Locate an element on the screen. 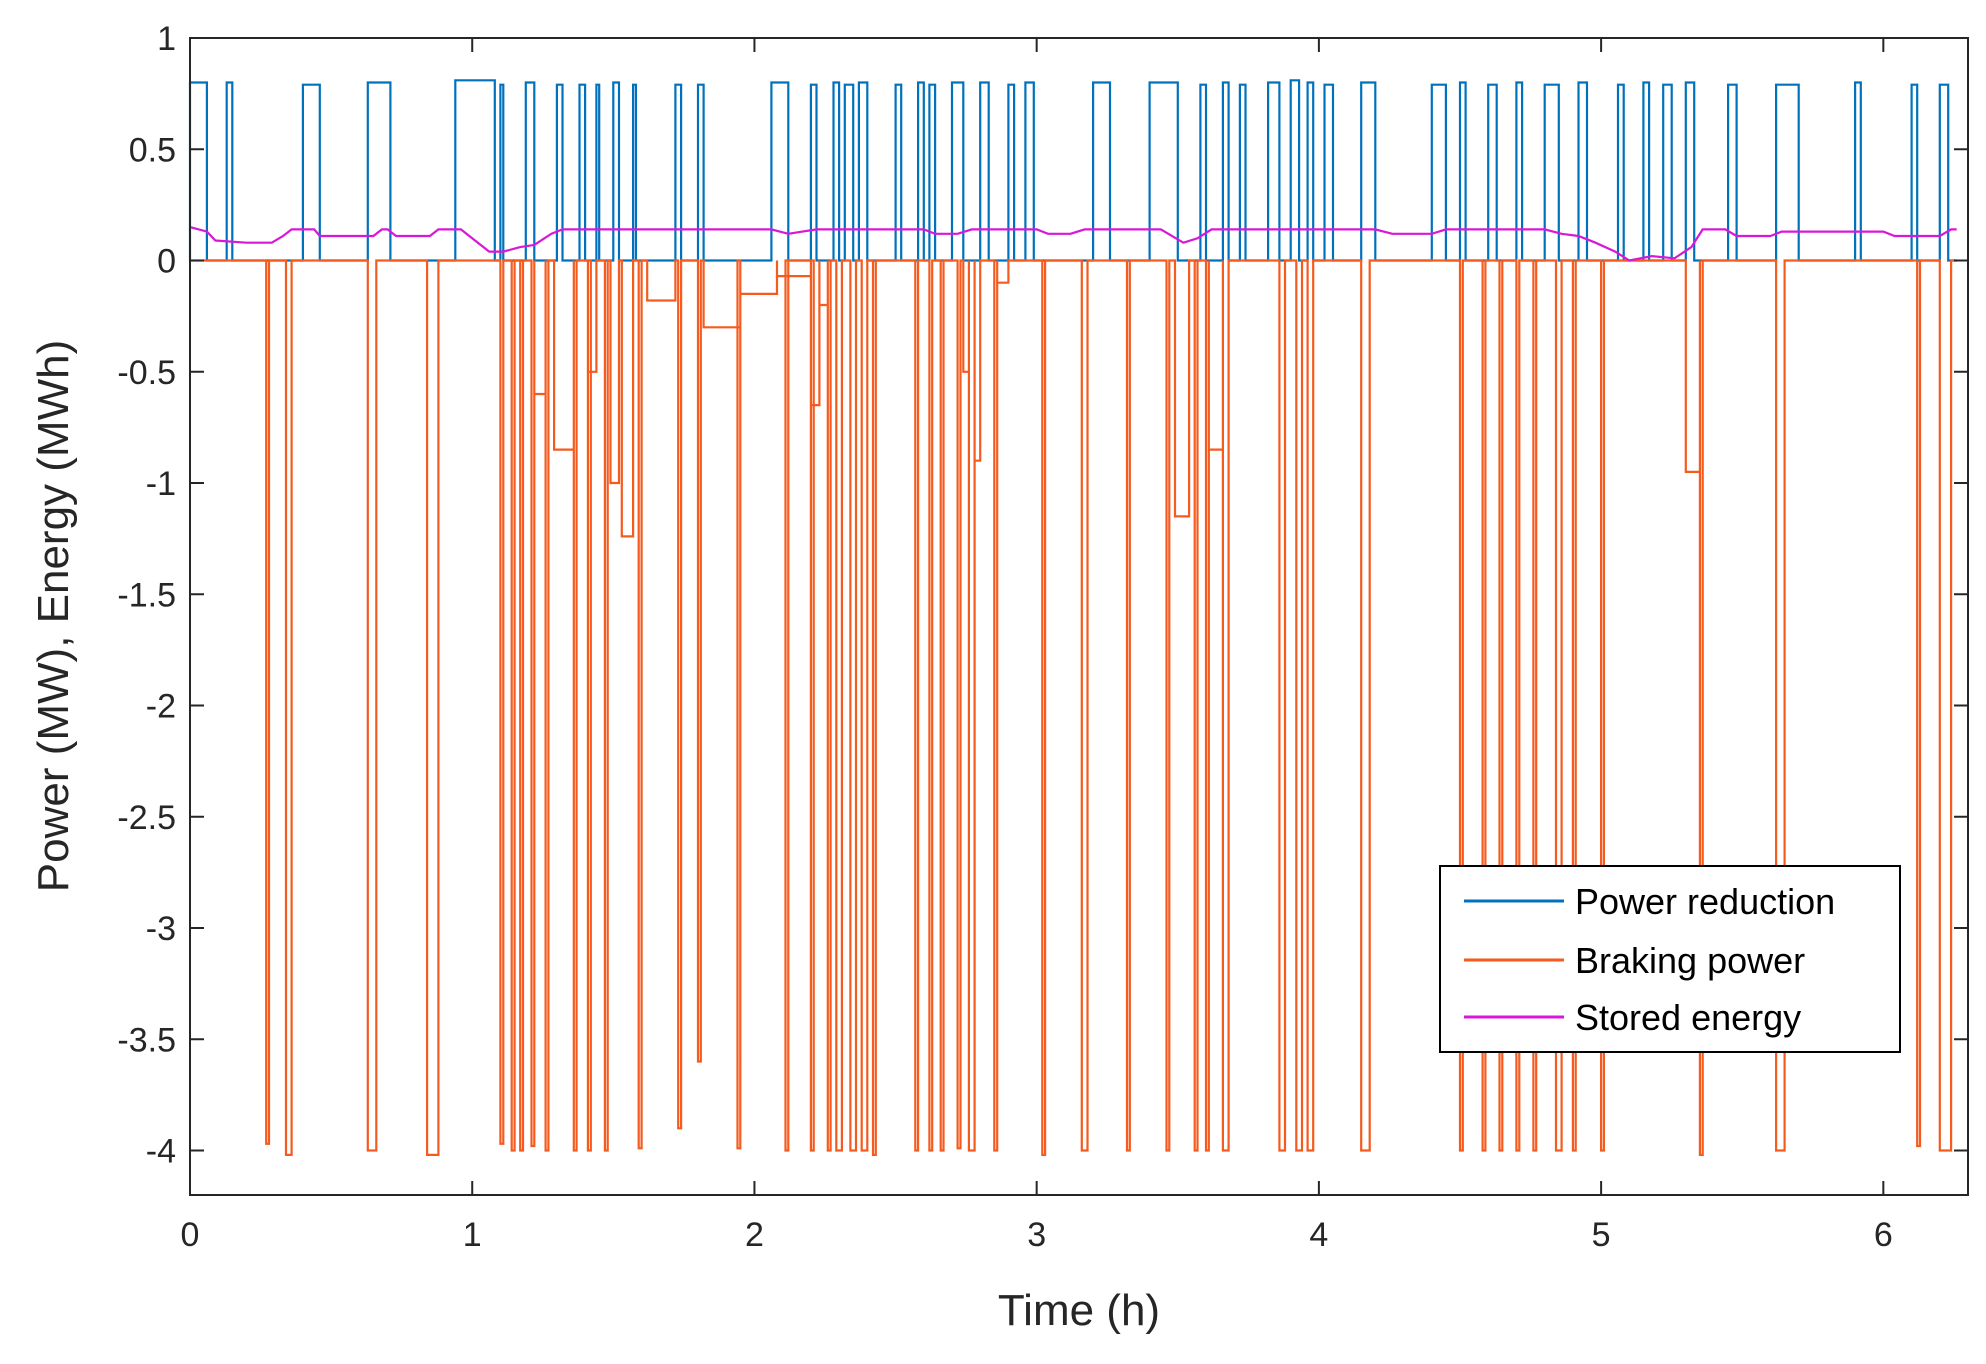 The width and height of the screenshot is (1986, 1364). y-tick-label: -3.5 is located at coordinates (146, 1040).